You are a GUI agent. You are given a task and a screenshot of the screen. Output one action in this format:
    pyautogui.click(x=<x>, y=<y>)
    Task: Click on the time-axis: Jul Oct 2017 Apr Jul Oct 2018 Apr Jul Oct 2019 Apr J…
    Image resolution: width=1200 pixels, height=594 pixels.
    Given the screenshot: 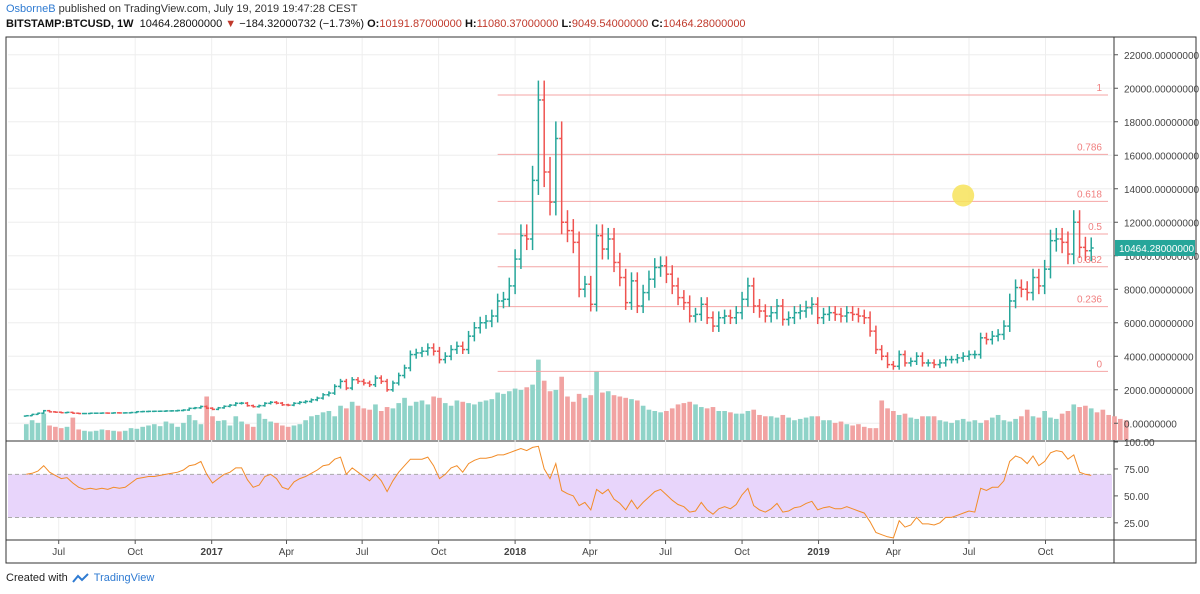 What is the action you would take?
    pyautogui.click(x=552, y=549)
    